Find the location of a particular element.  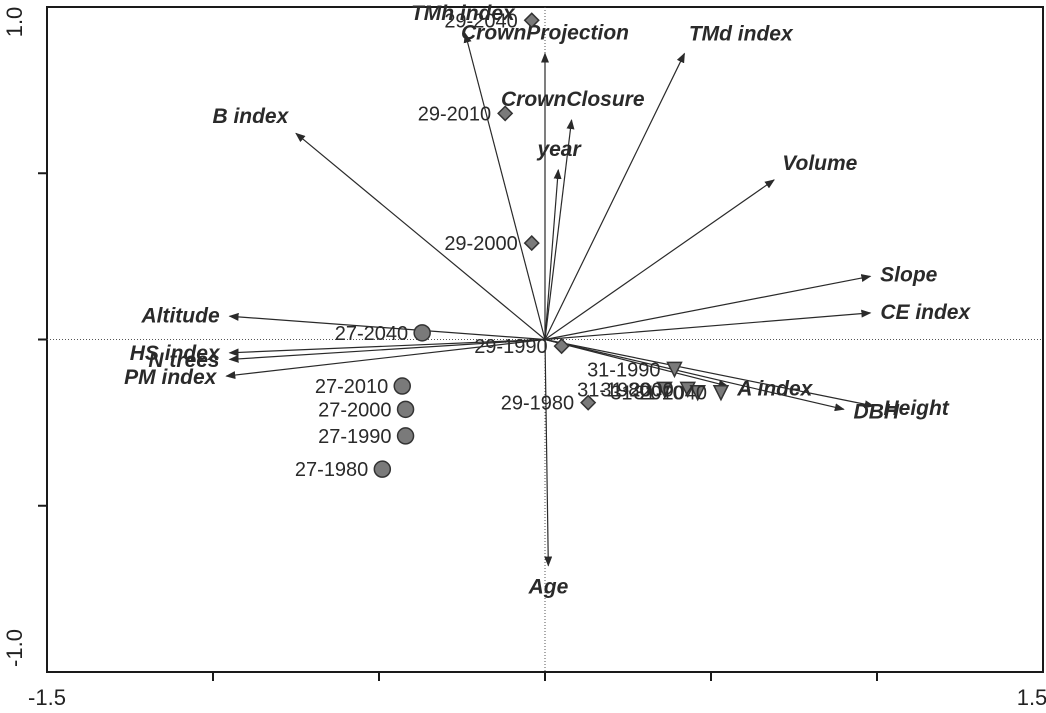

label-31-1980: 31-1980 is located at coordinates (613, 390).